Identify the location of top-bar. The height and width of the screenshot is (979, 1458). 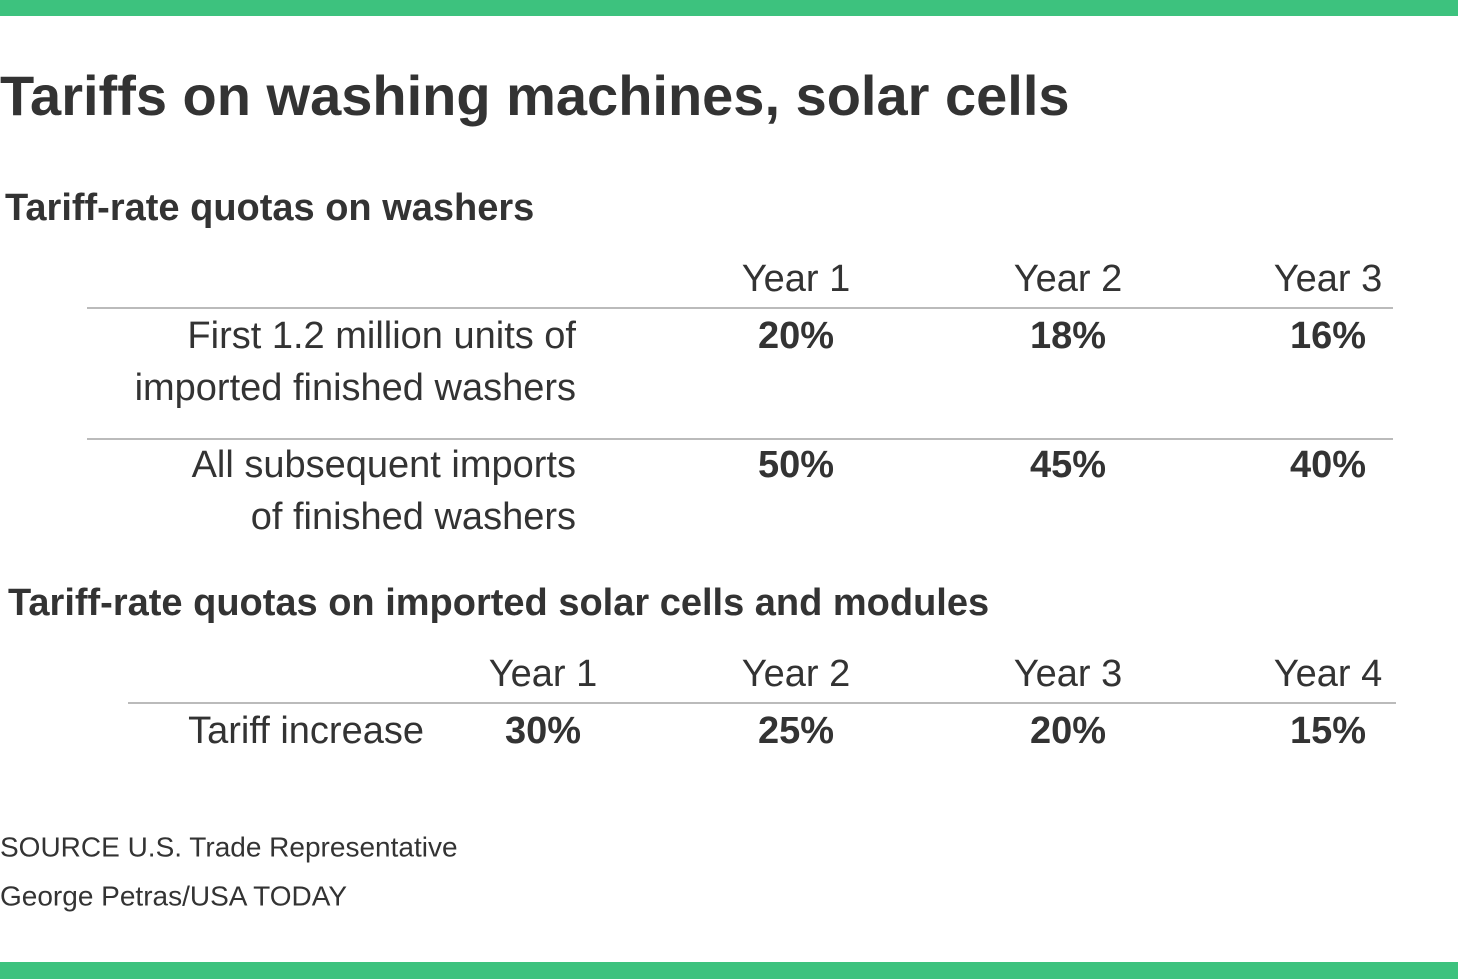
(729, 8).